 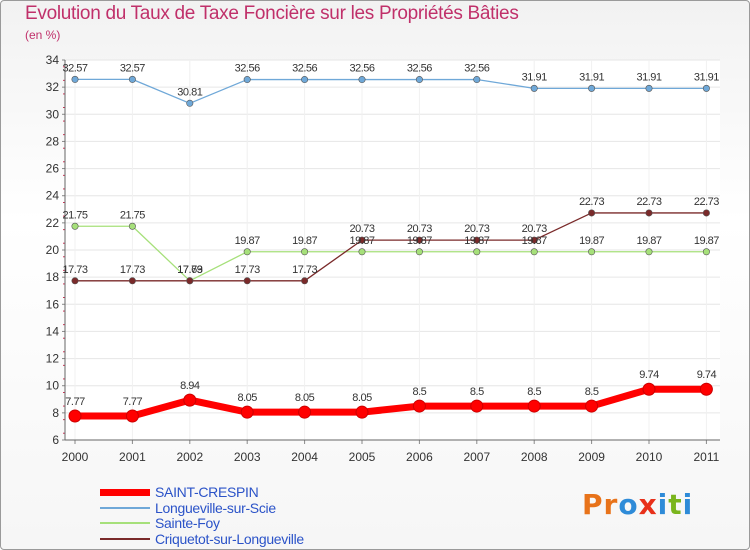 I want to click on y-tick-label: 24, so click(x=53, y=196).